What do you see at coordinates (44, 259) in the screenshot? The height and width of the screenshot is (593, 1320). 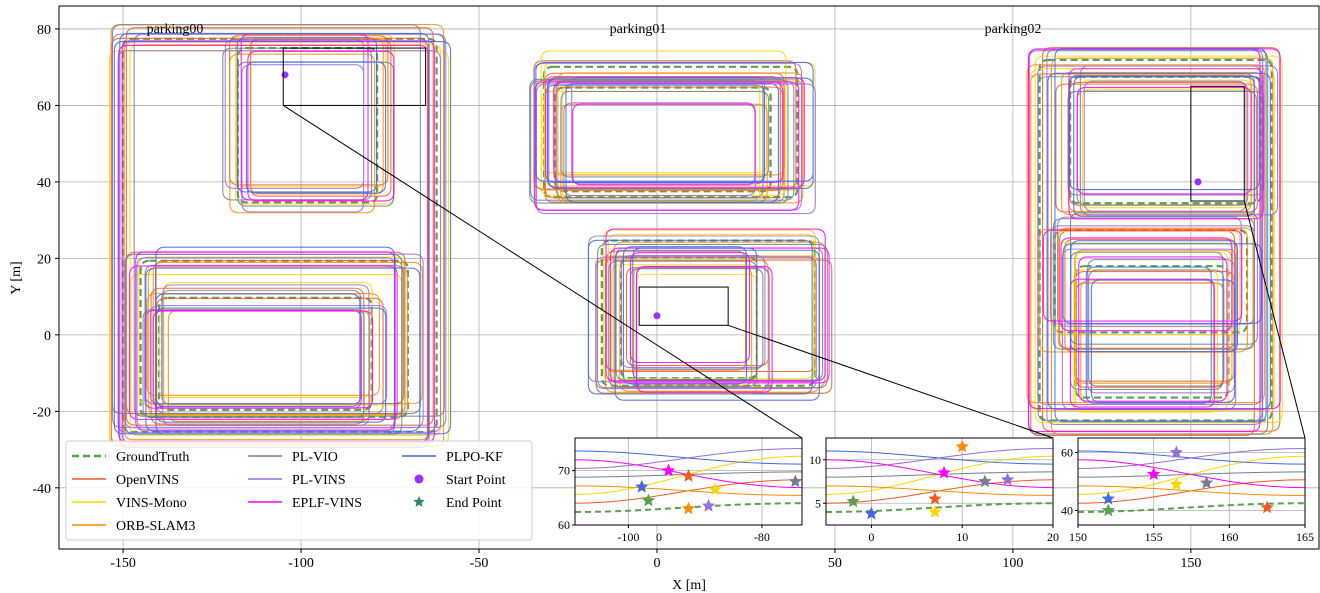 I see `y-tick-label: 20` at bounding box center [44, 259].